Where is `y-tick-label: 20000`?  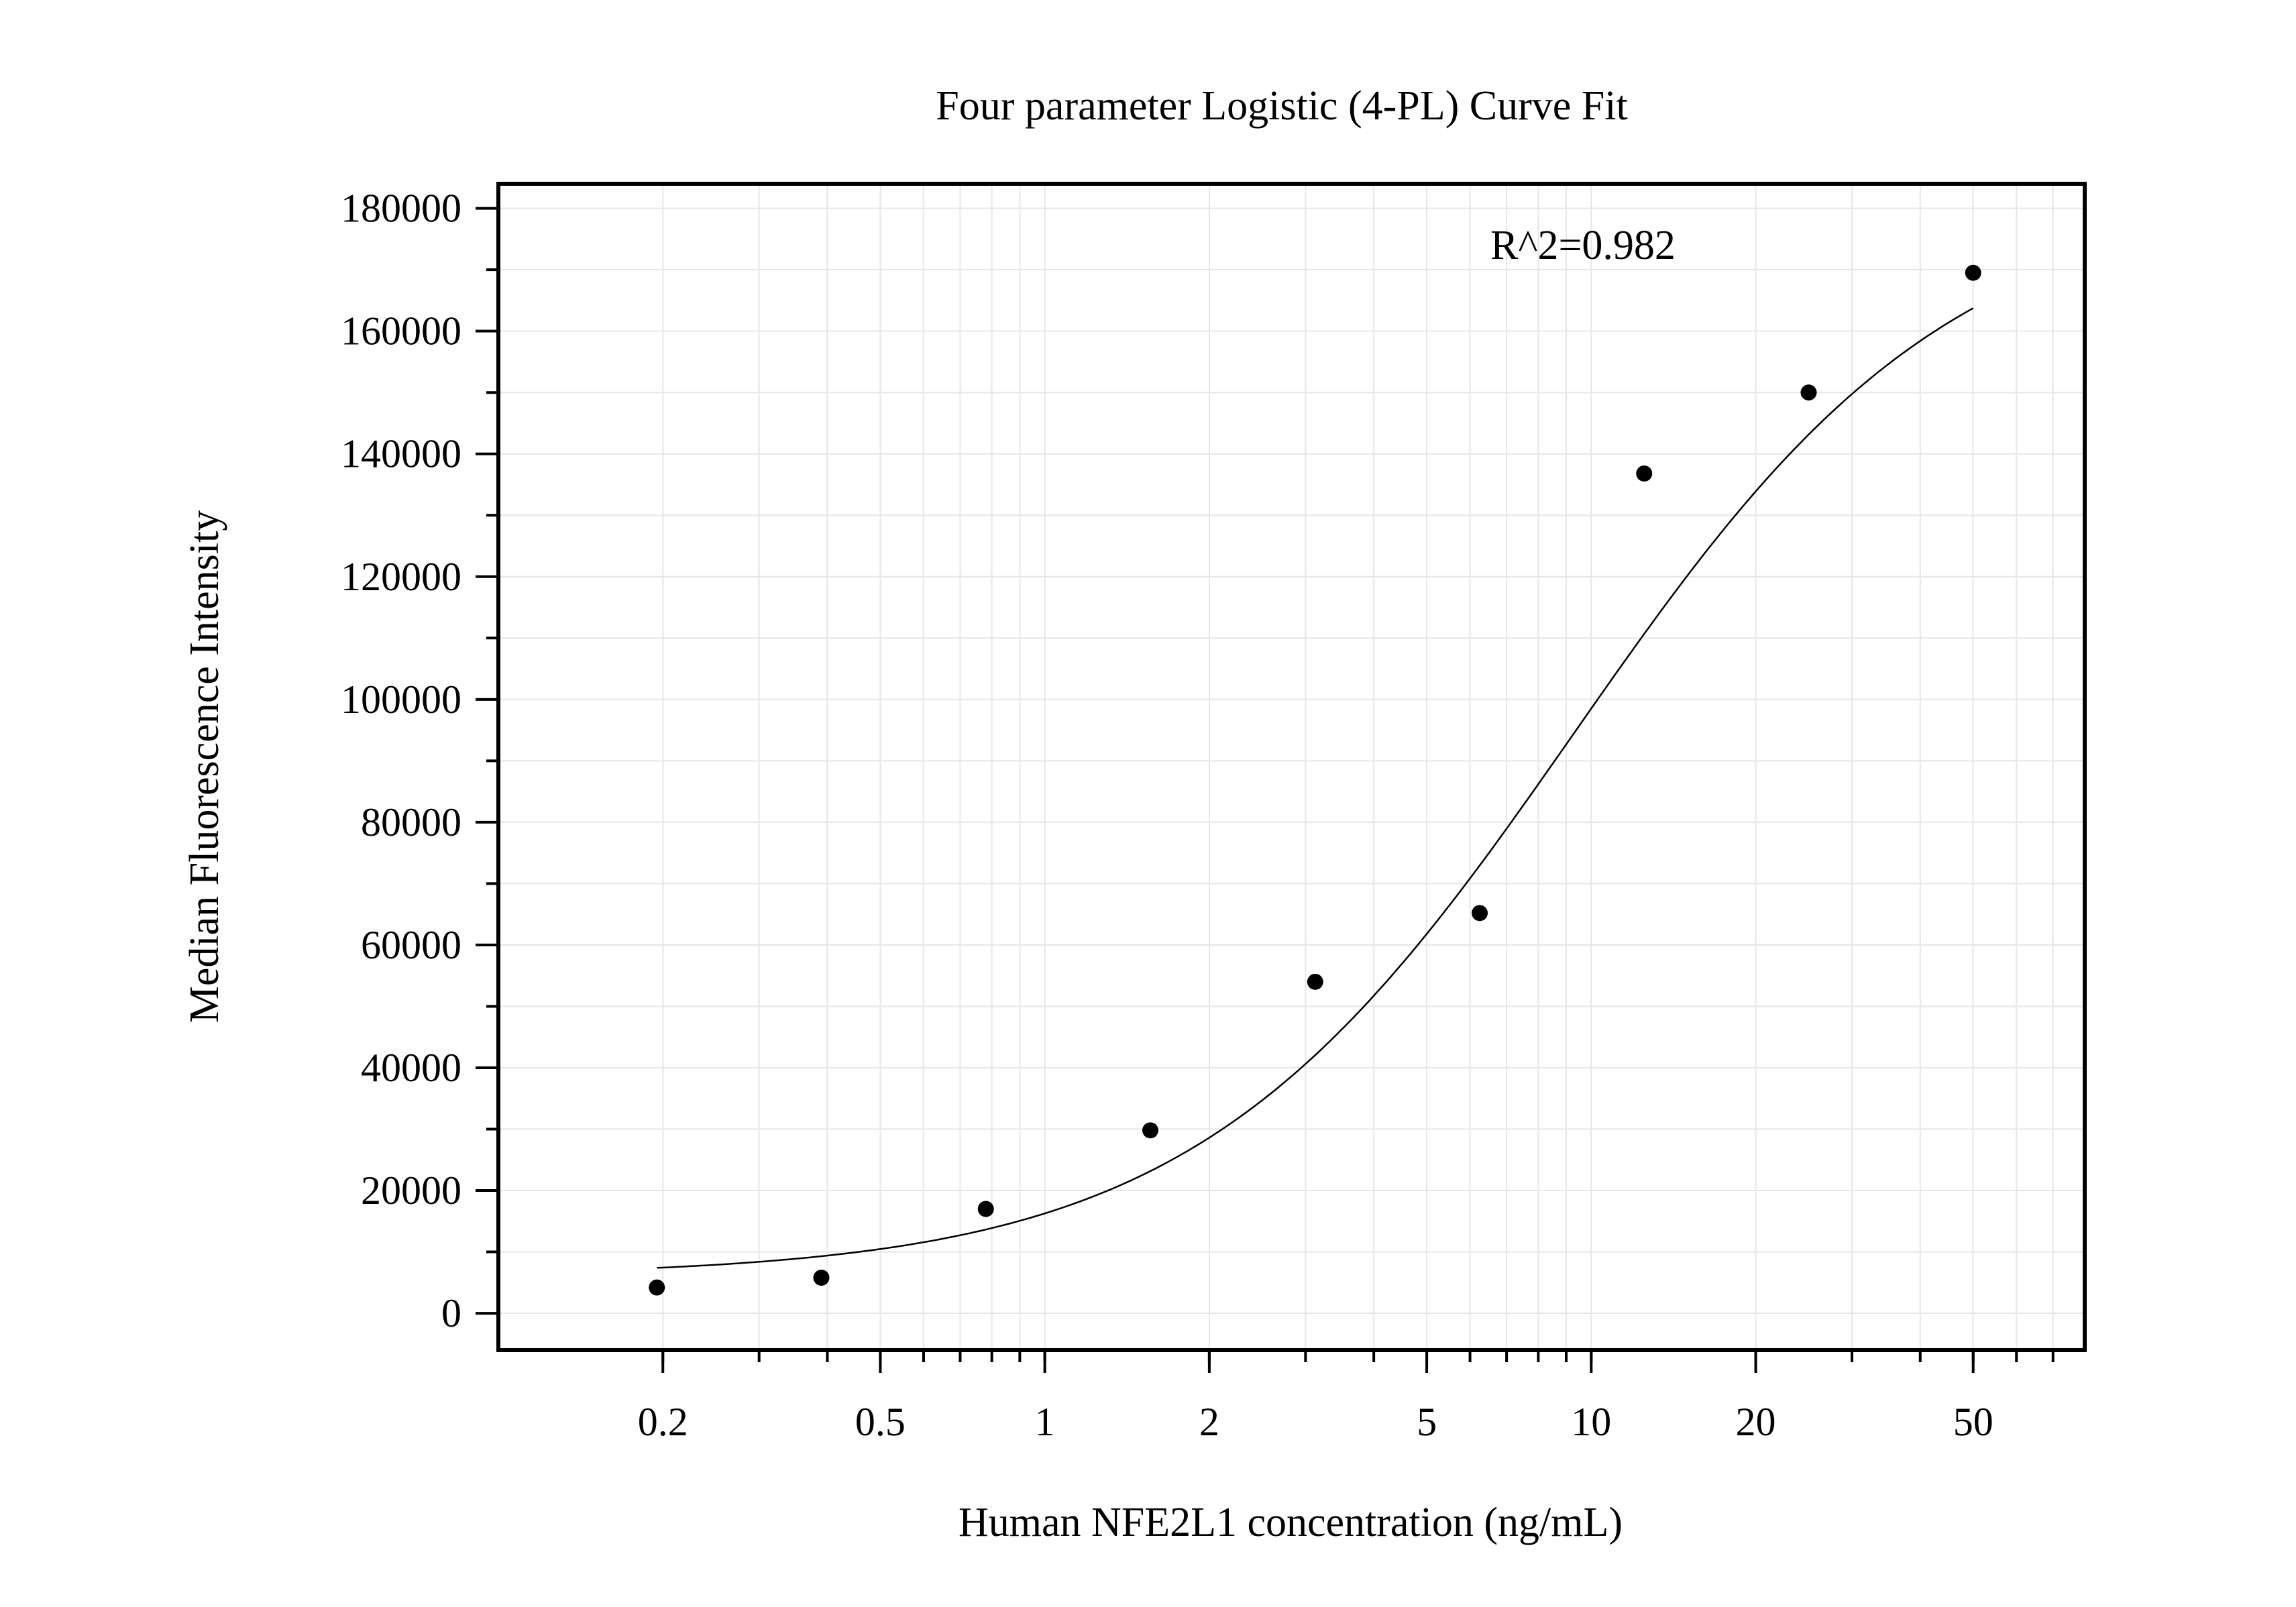
y-tick-label: 20000 is located at coordinates (411, 1190).